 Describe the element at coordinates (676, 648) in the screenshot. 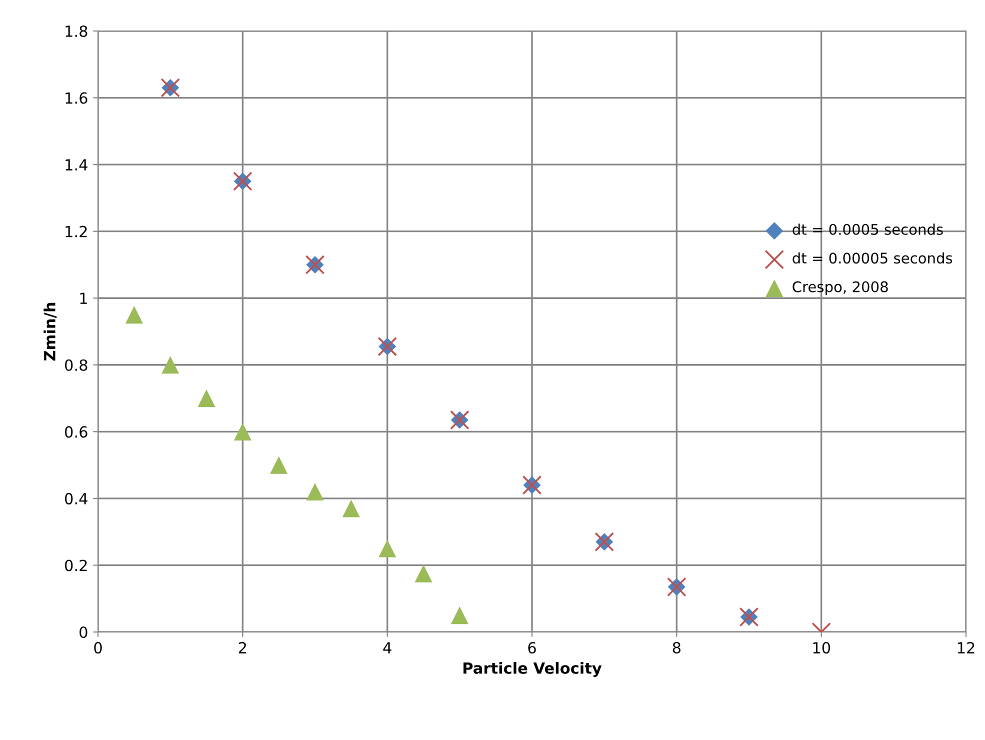

I see `x-tick-label: 8` at that location.